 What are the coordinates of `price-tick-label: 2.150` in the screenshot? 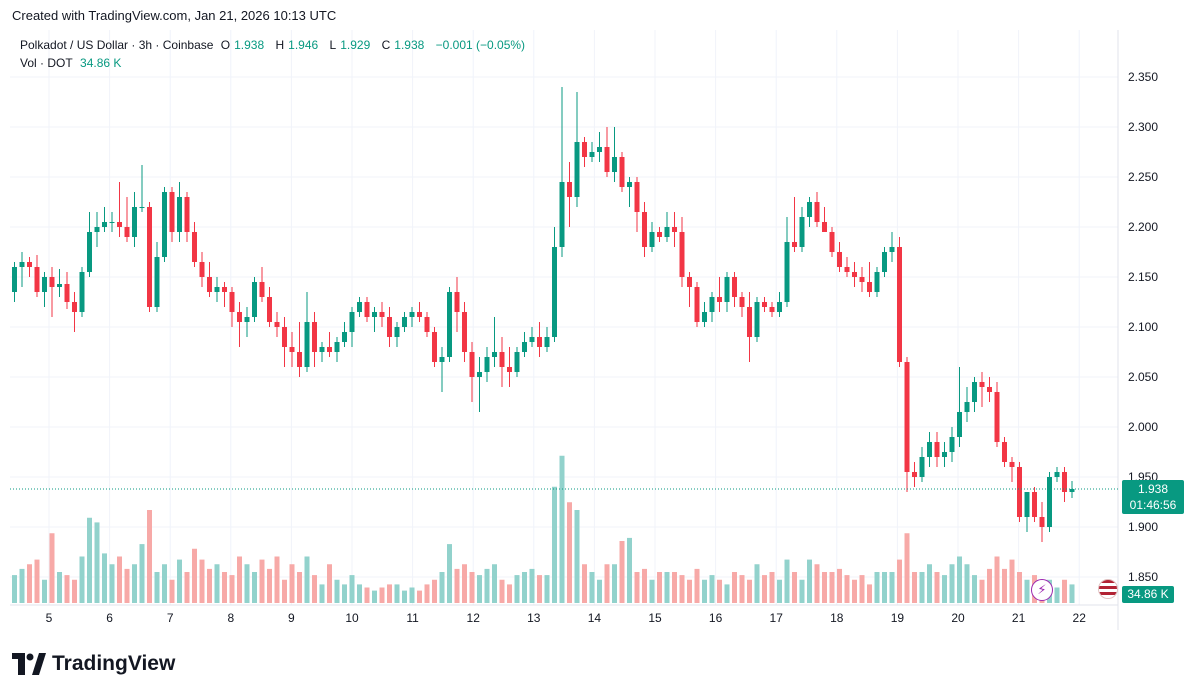 It's located at (1143, 277).